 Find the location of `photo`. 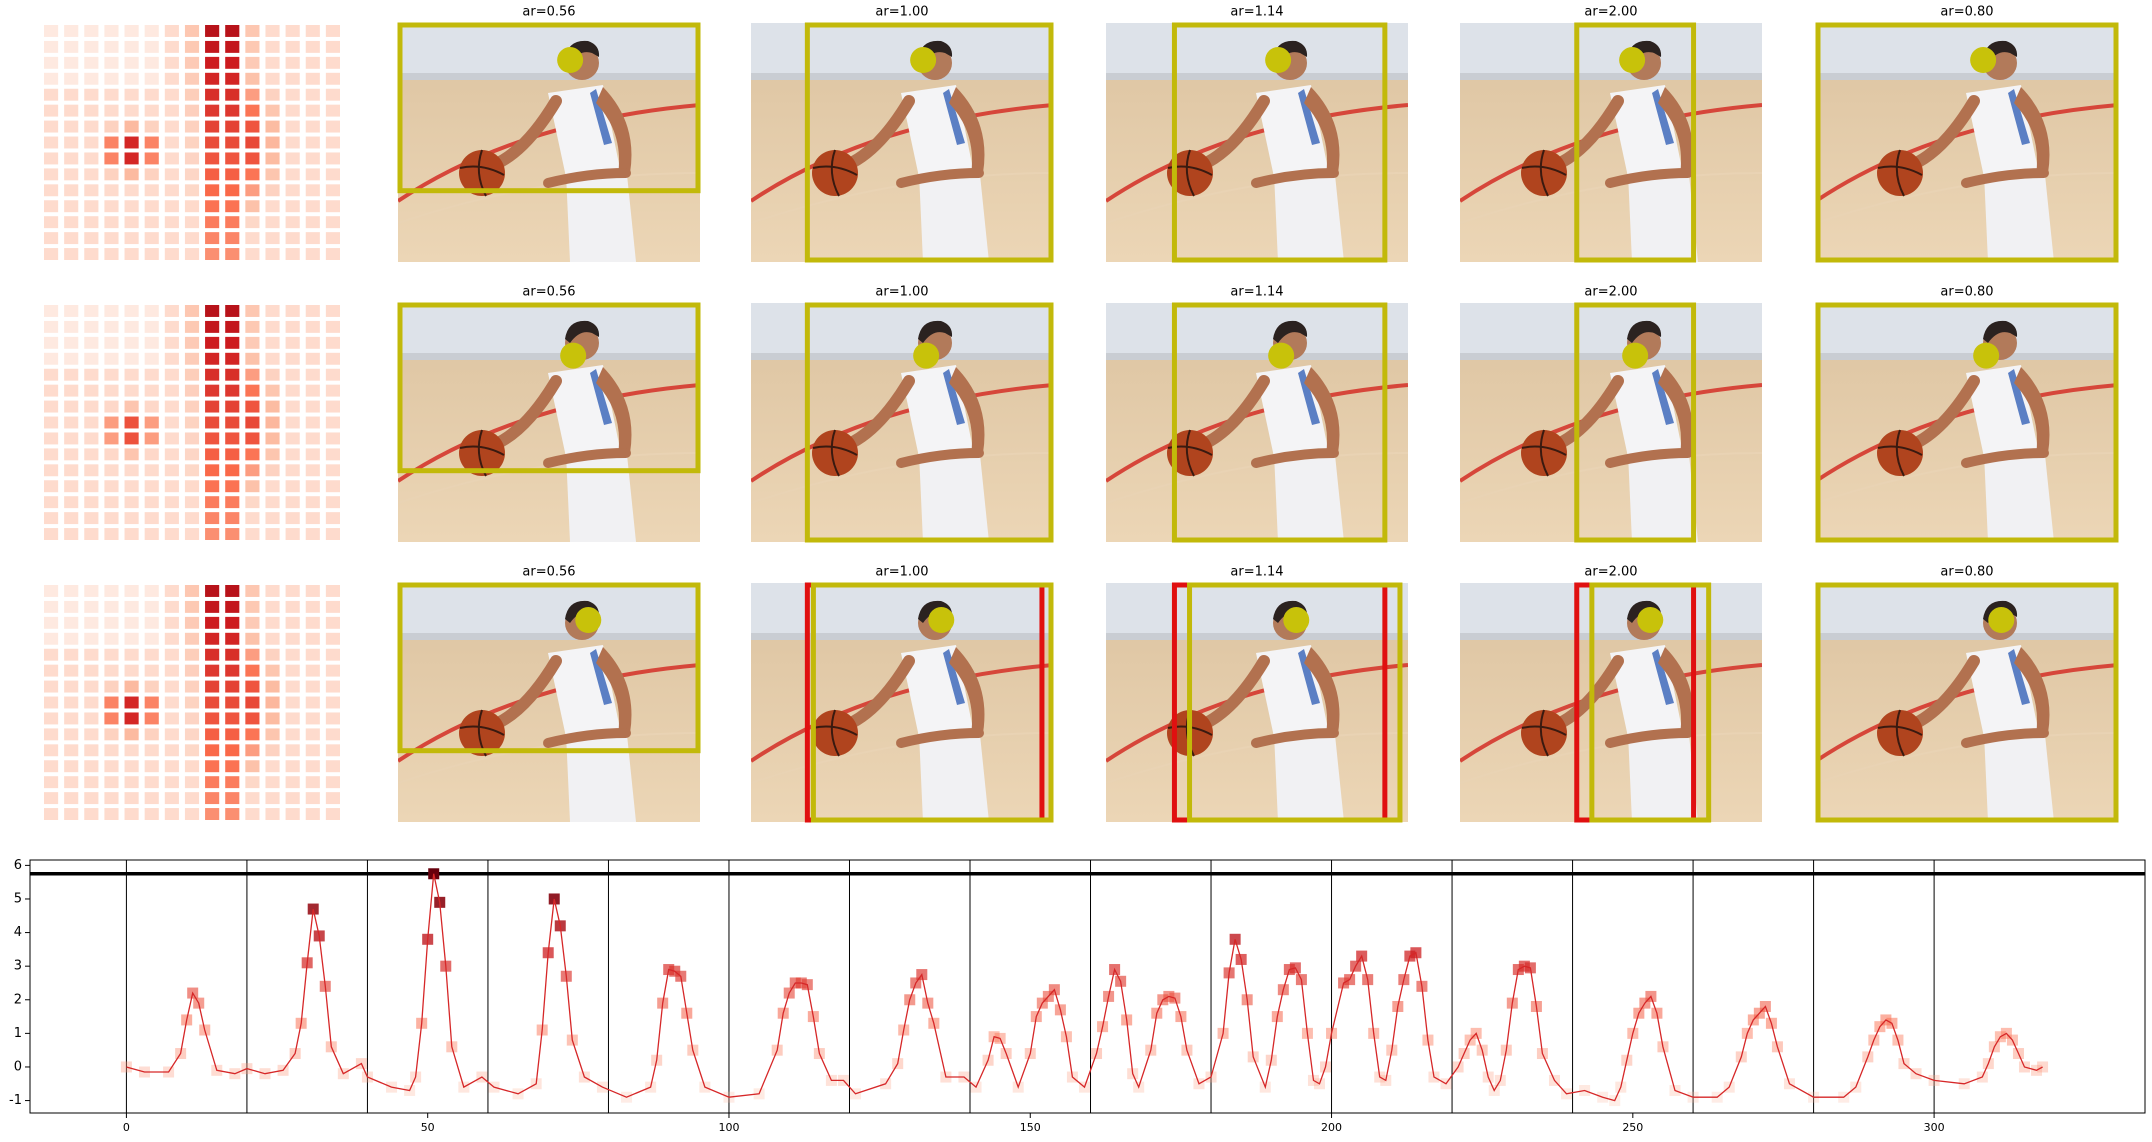

photo is located at coordinates (549, 142).